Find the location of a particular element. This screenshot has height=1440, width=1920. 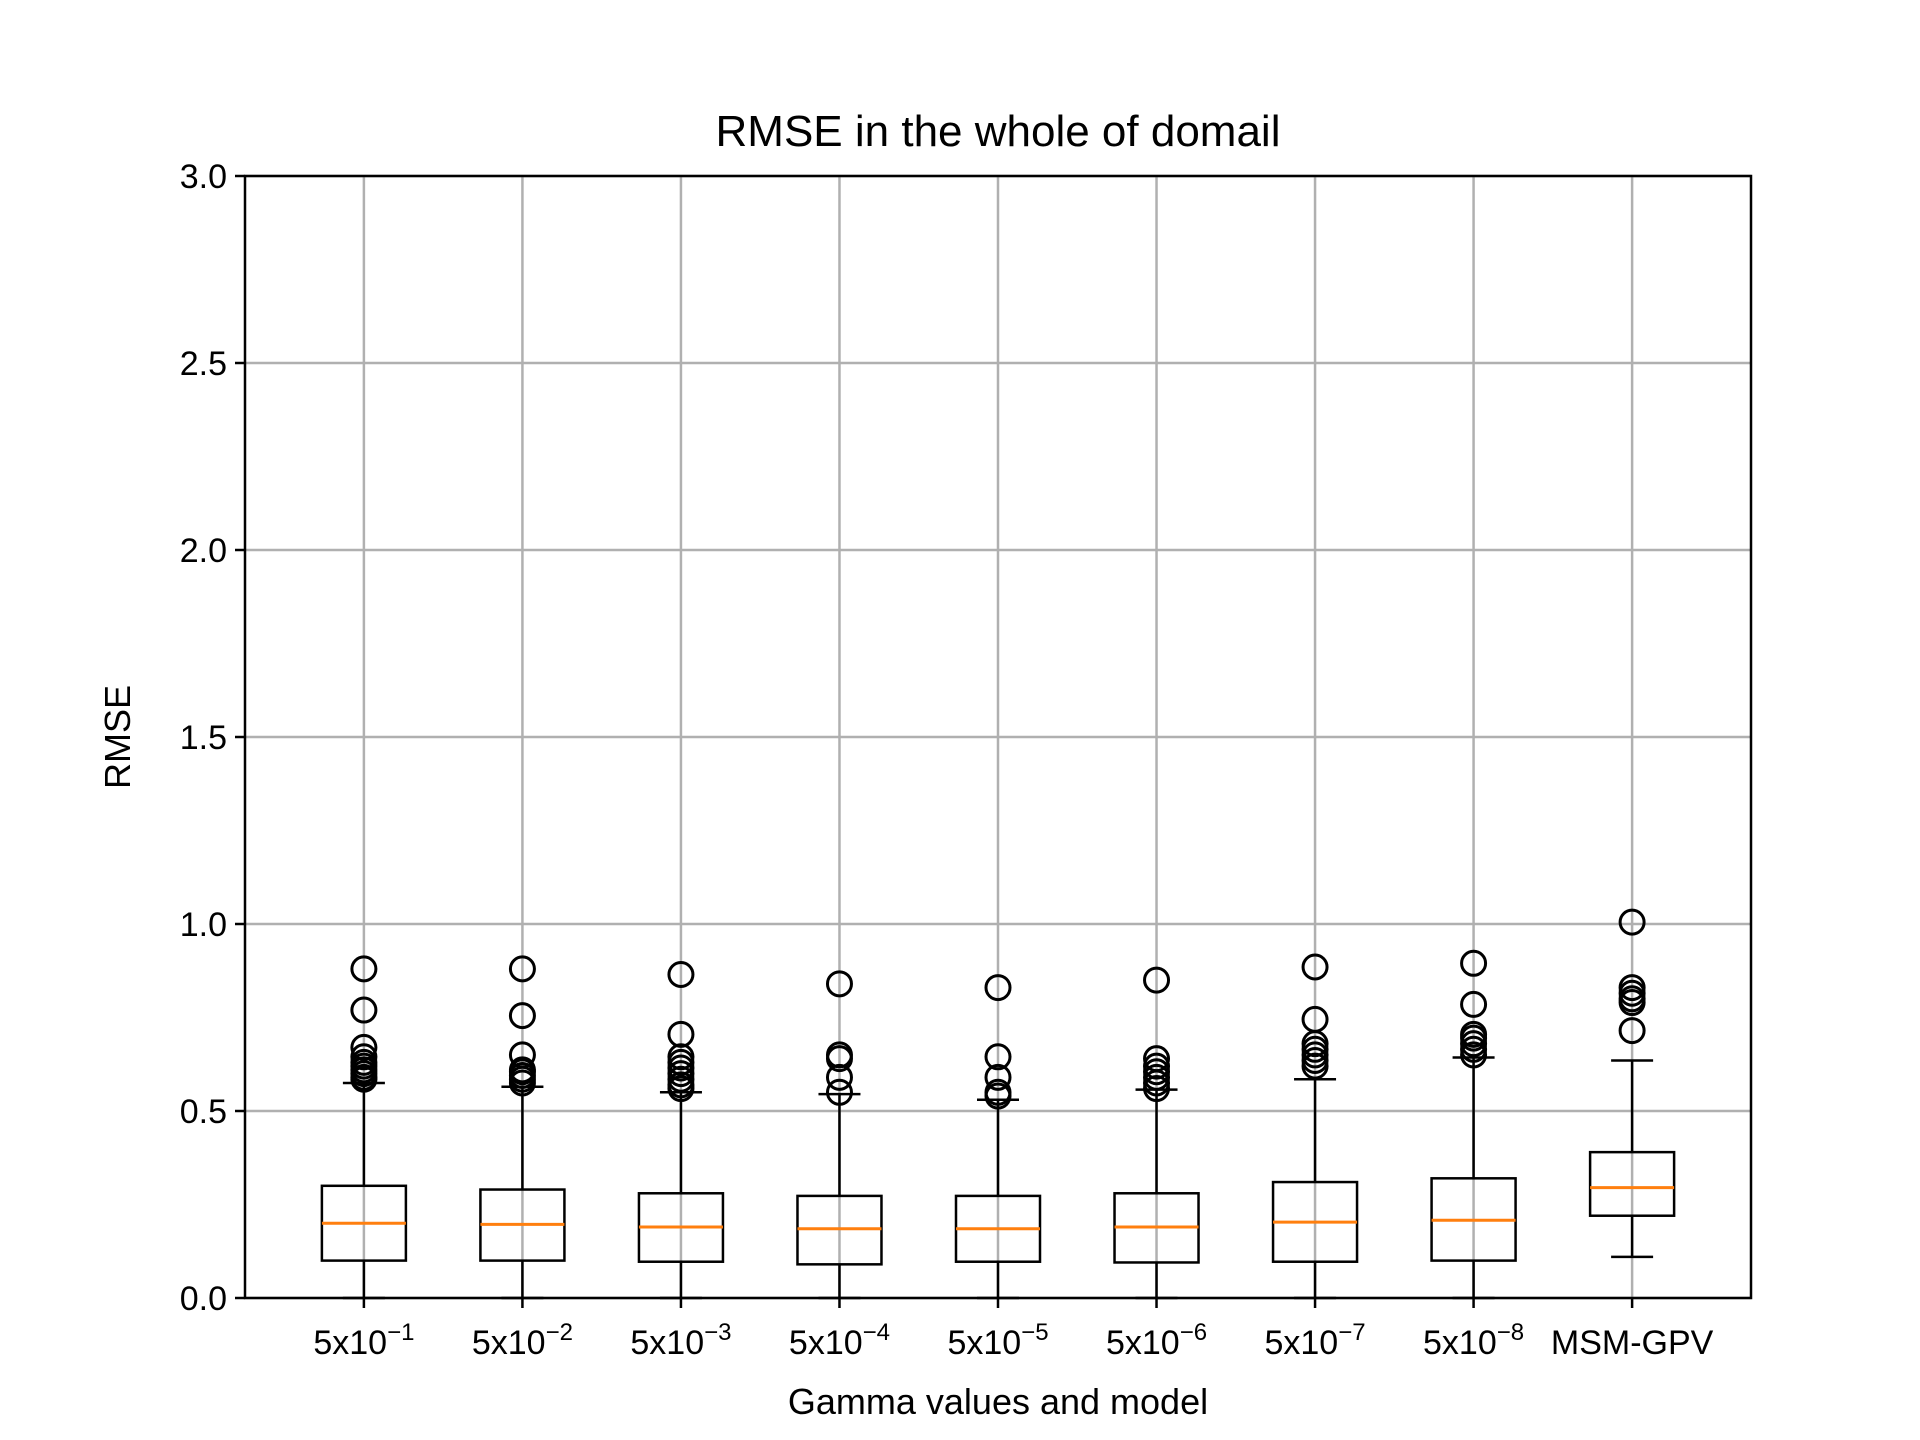

x-tick-label: 5x10⁻⁵ is located at coordinates (997, 1340).